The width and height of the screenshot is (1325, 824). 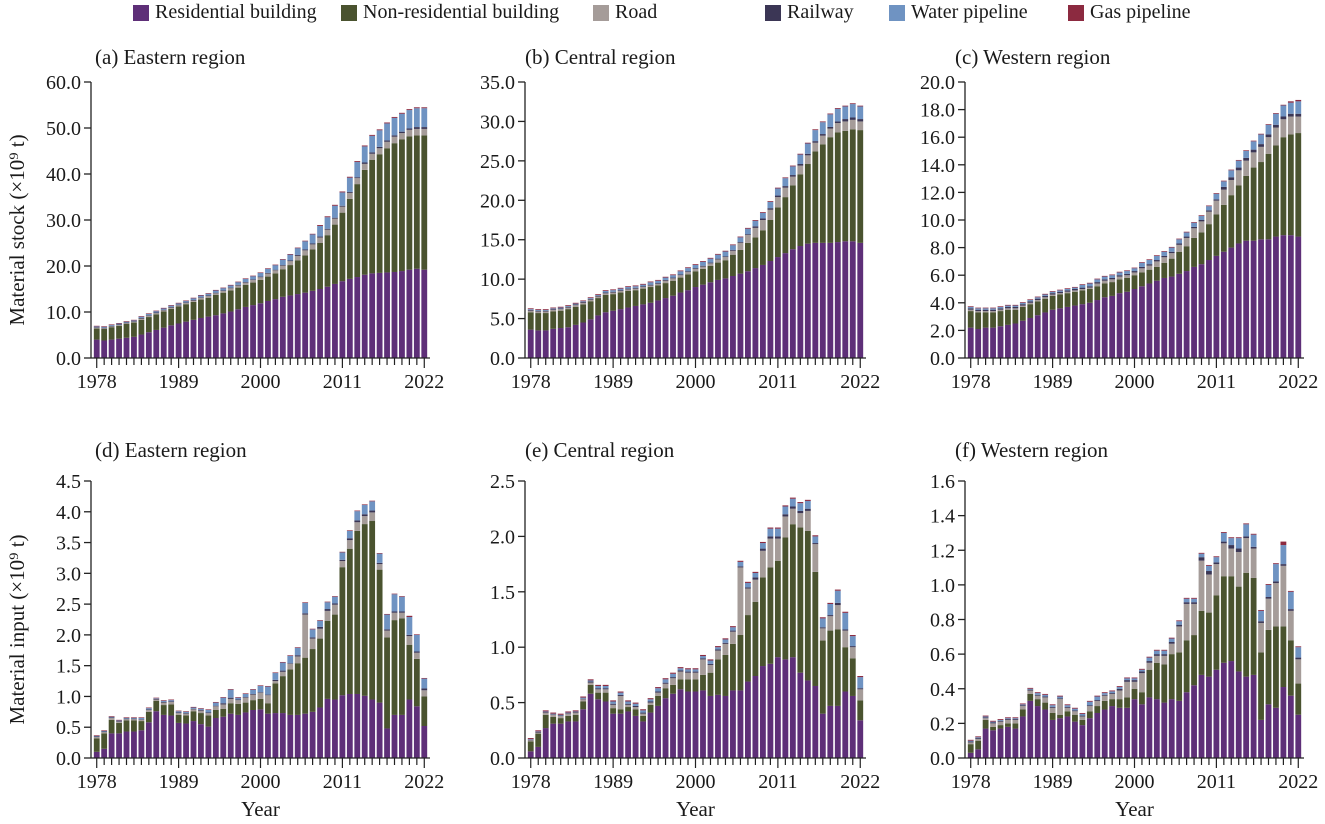 What do you see at coordinates (104, 335) in the screenshot?
I see `bar-segment-nonresidential-1979` at bounding box center [104, 335].